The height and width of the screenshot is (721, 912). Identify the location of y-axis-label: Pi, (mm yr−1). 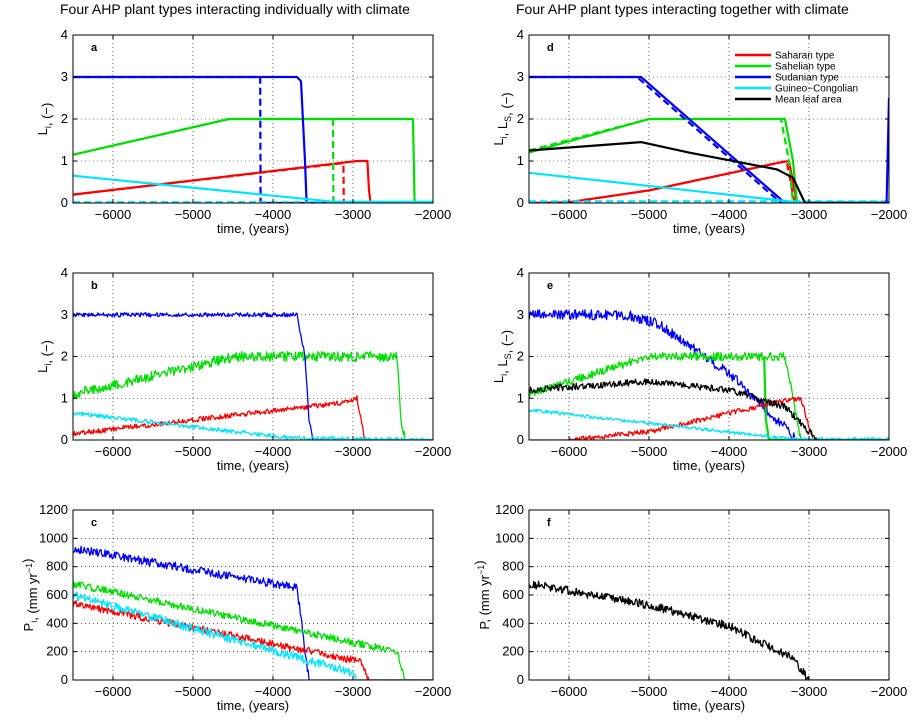
(30, 595).